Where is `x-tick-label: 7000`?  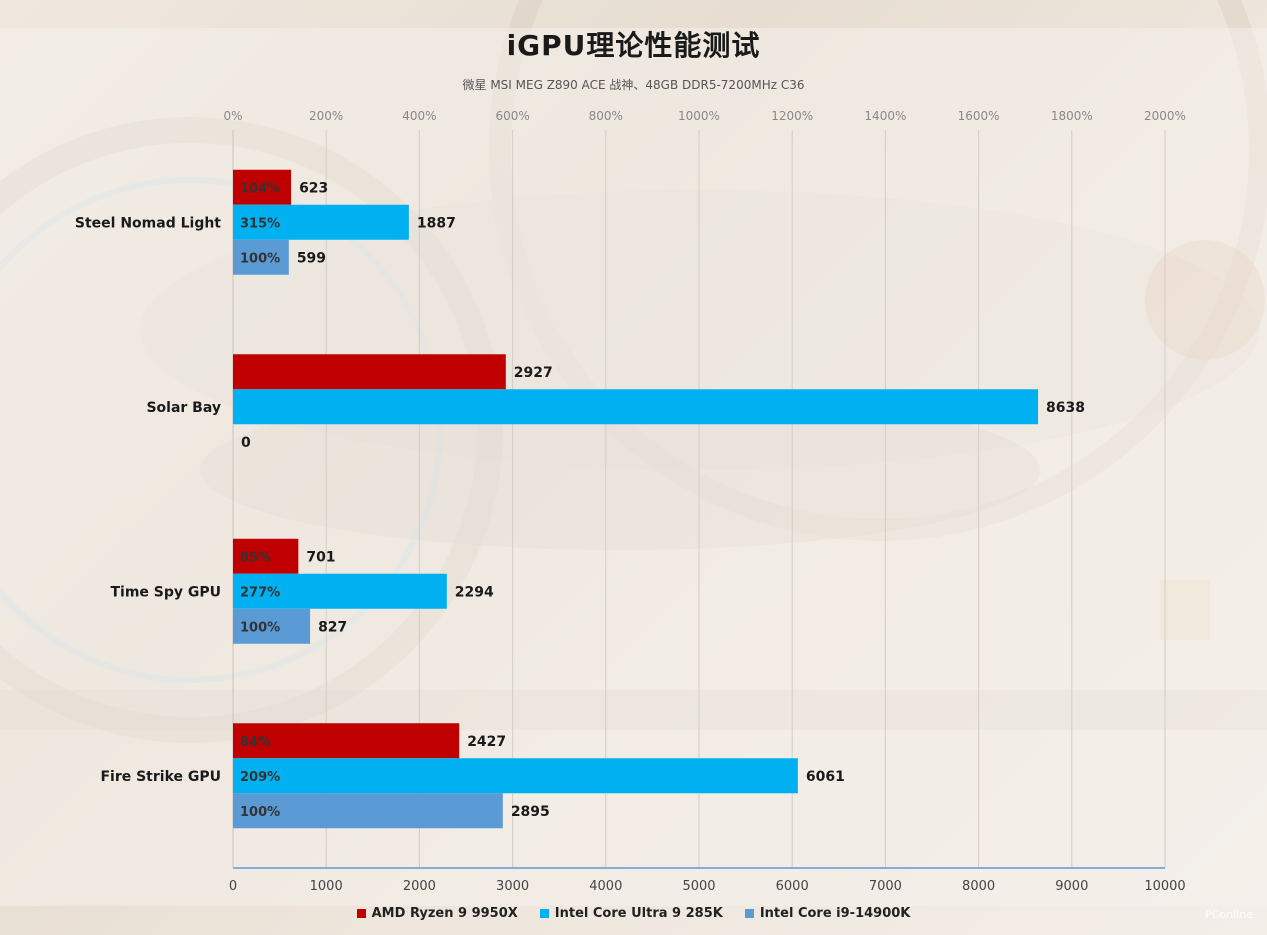 x-tick-label: 7000 is located at coordinates (885, 886).